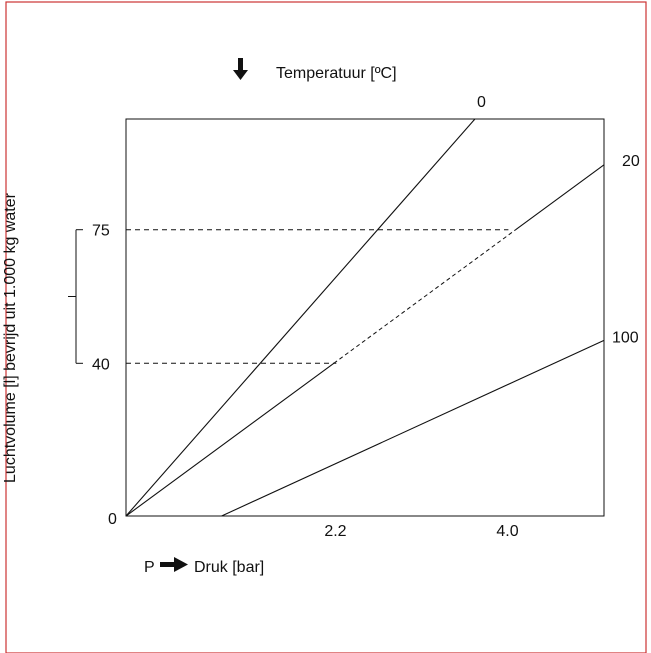 This screenshot has height=653, width=651. What do you see at coordinates (101, 231) in the screenshot?
I see `y-tick-label-75: 75` at bounding box center [101, 231].